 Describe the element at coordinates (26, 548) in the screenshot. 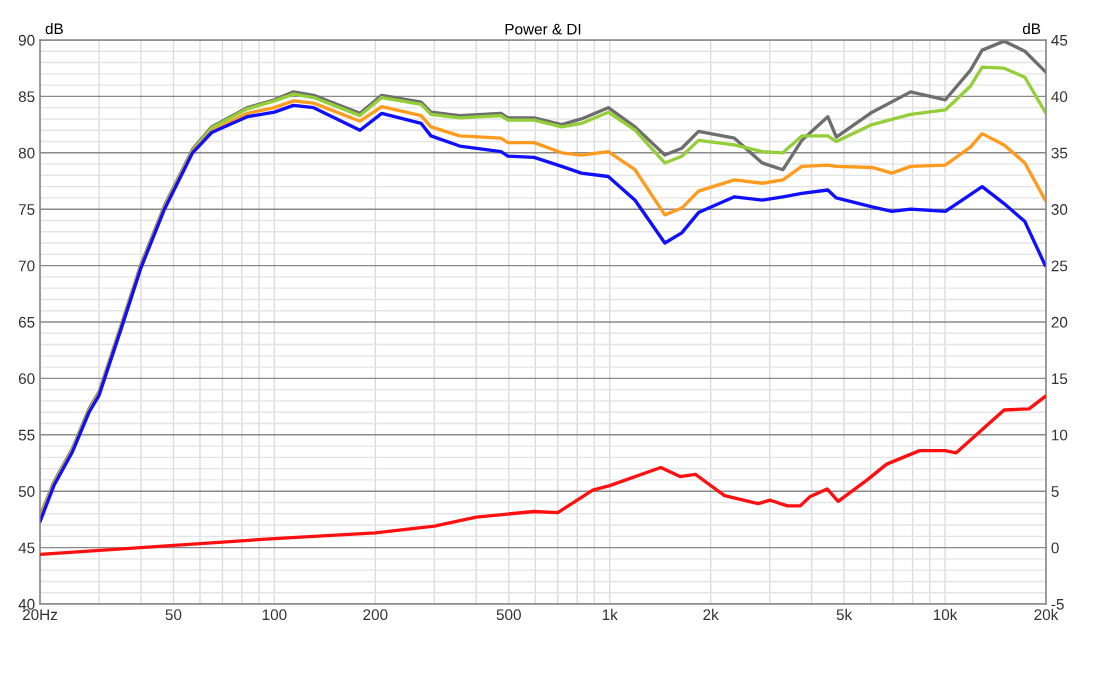

I see `y-tick-label: 45` at that location.